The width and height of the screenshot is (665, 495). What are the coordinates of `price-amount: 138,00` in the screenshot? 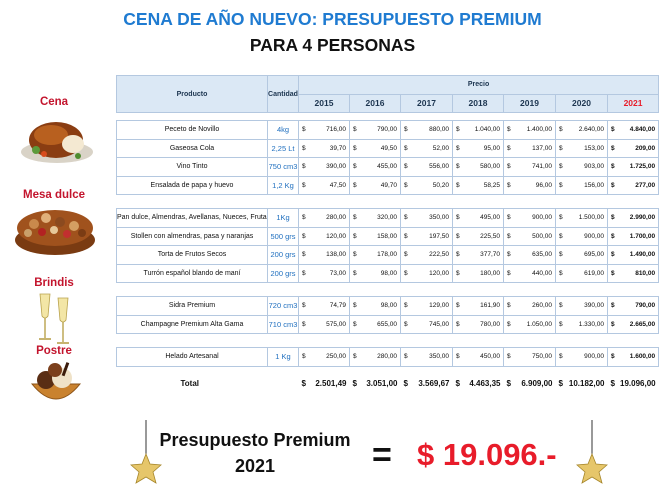 It's located at (336, 255).